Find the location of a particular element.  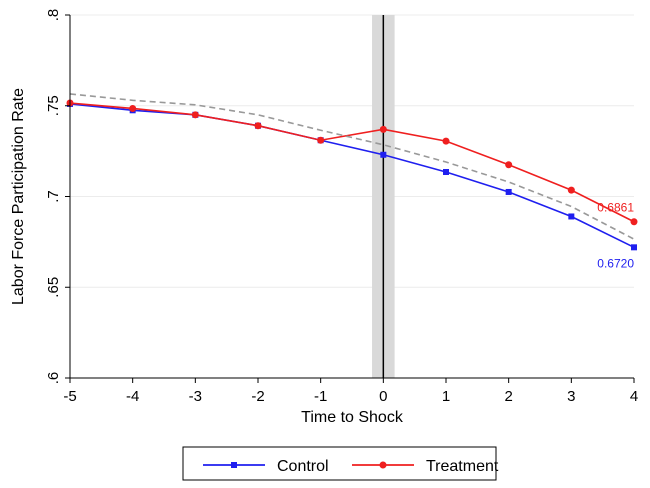

legend: Control Treatment is located at coordinates (340, 463).